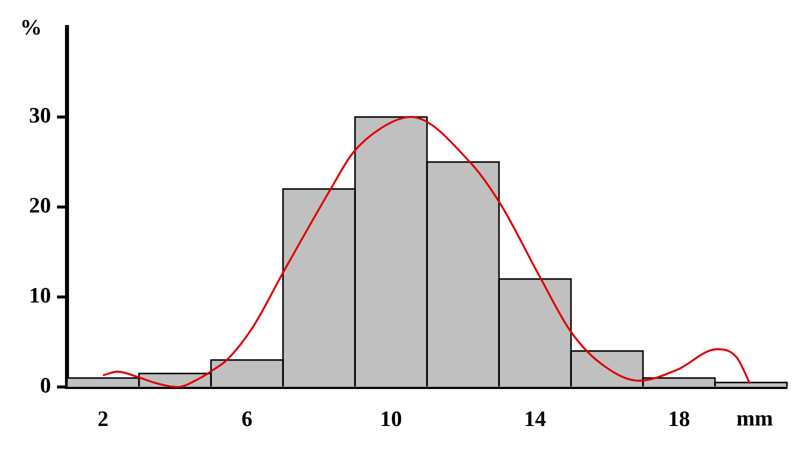 The height and width of the screenshot is (450, 809). I want to click on y-tick-label: 30, so click(40, 115).